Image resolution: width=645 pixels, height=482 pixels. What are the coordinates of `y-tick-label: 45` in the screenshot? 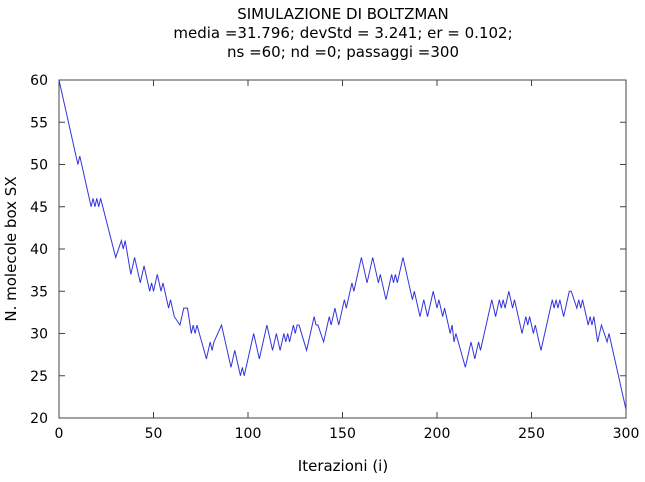 It's located at (39, 208).